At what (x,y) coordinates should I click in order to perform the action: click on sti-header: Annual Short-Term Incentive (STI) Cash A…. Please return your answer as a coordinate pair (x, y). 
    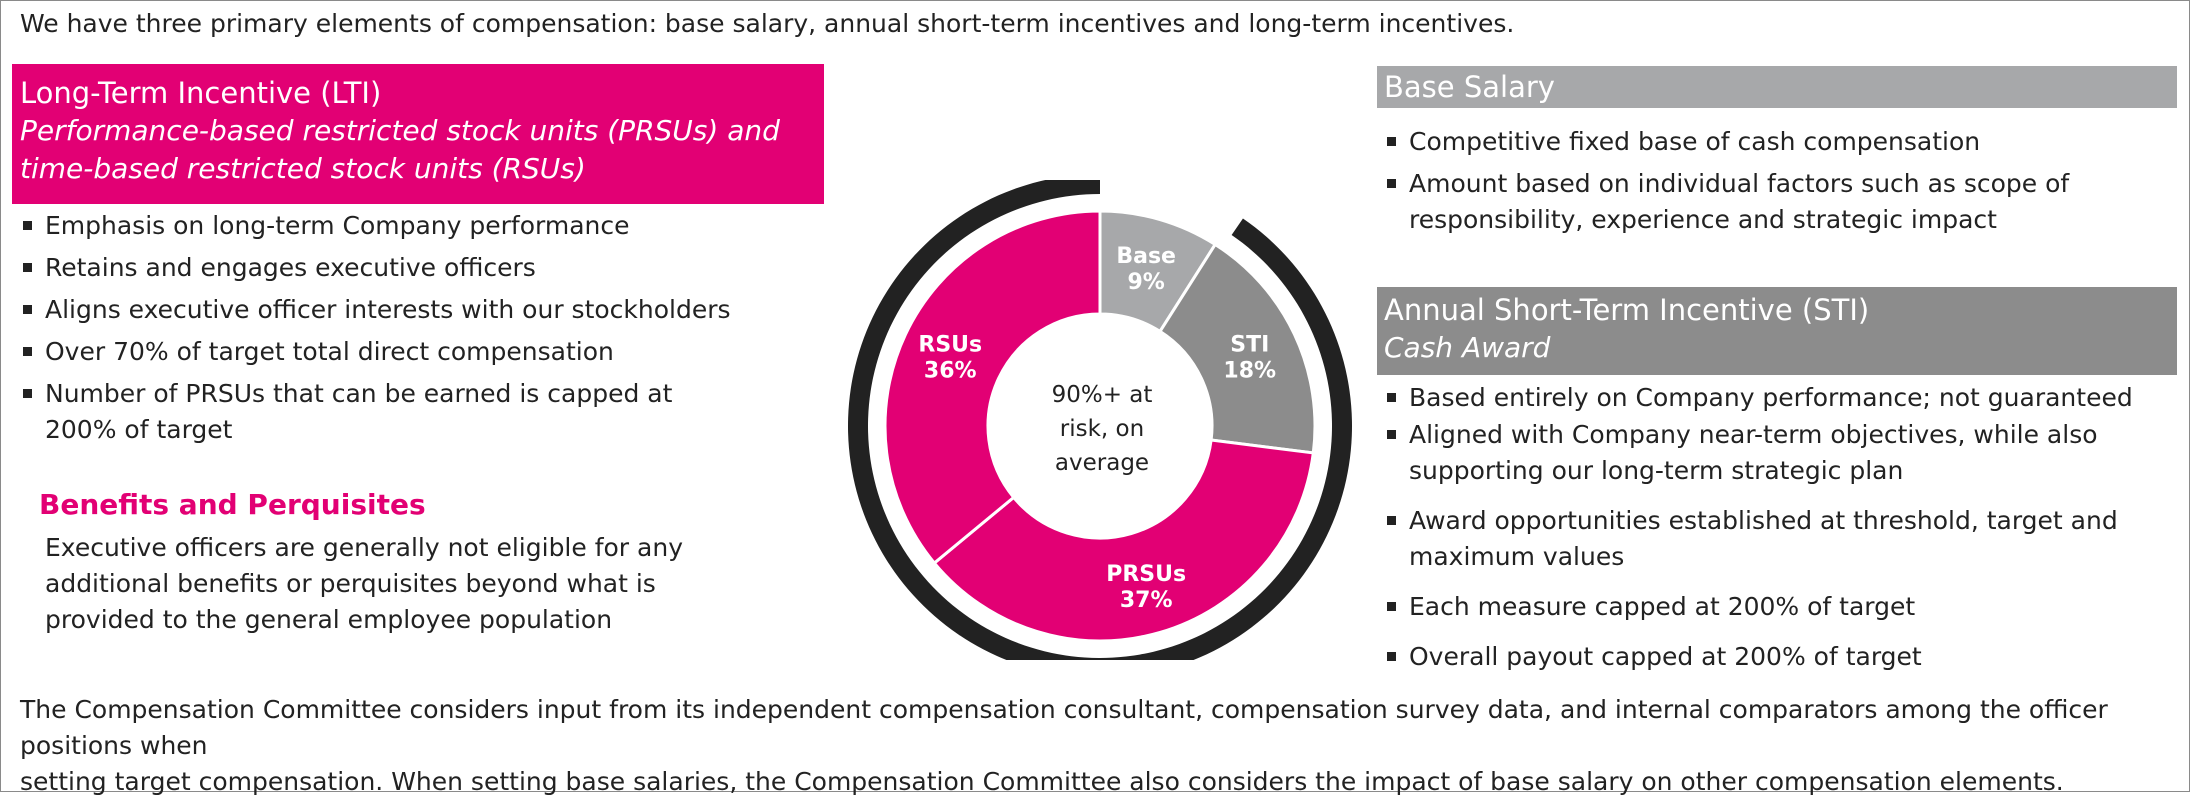
    Looking at the image, I should click on (1777, 331).